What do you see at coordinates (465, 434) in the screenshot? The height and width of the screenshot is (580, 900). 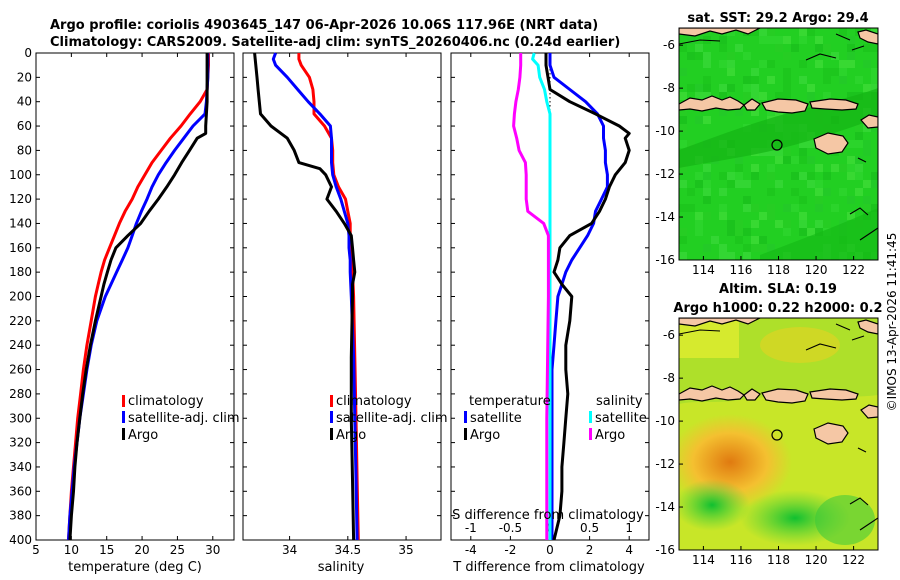 I see `legend-swatch-t-argo` at bounding box center [465, 434].